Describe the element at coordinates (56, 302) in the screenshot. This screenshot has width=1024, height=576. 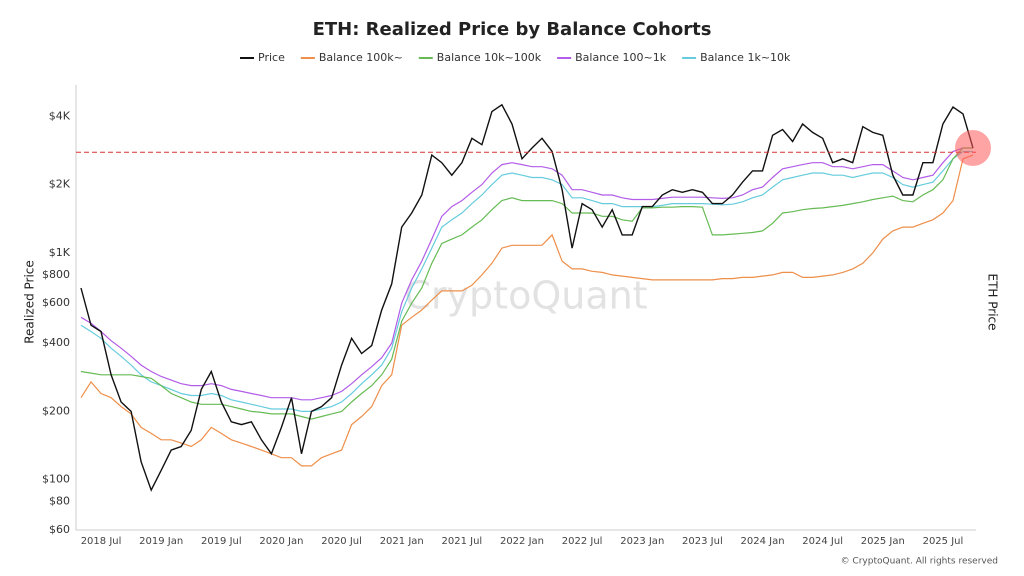
I see `y-tick-label: $600` at that location.